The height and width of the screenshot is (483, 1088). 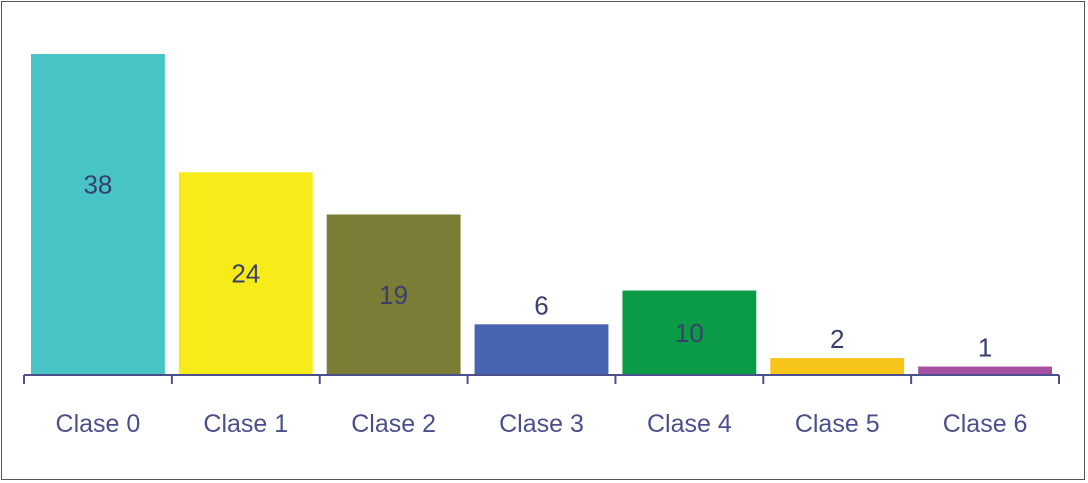 What do you see at coordinates (97, 185) in the screenshot?
I see `value-label-0: 38` at bounding box center [97, 185].